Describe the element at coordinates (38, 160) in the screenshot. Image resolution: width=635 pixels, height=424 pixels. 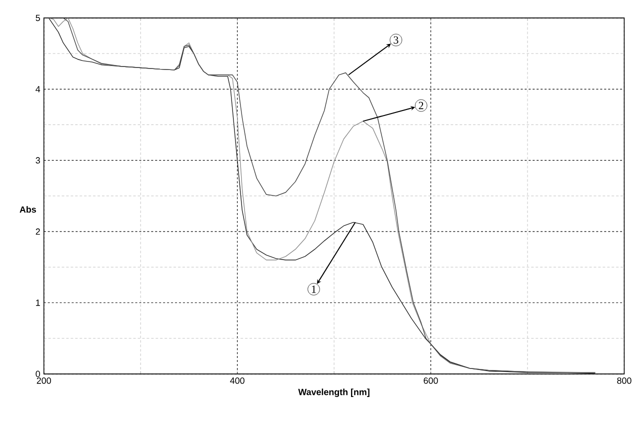
I see `y-tick-label: 3` at that location.